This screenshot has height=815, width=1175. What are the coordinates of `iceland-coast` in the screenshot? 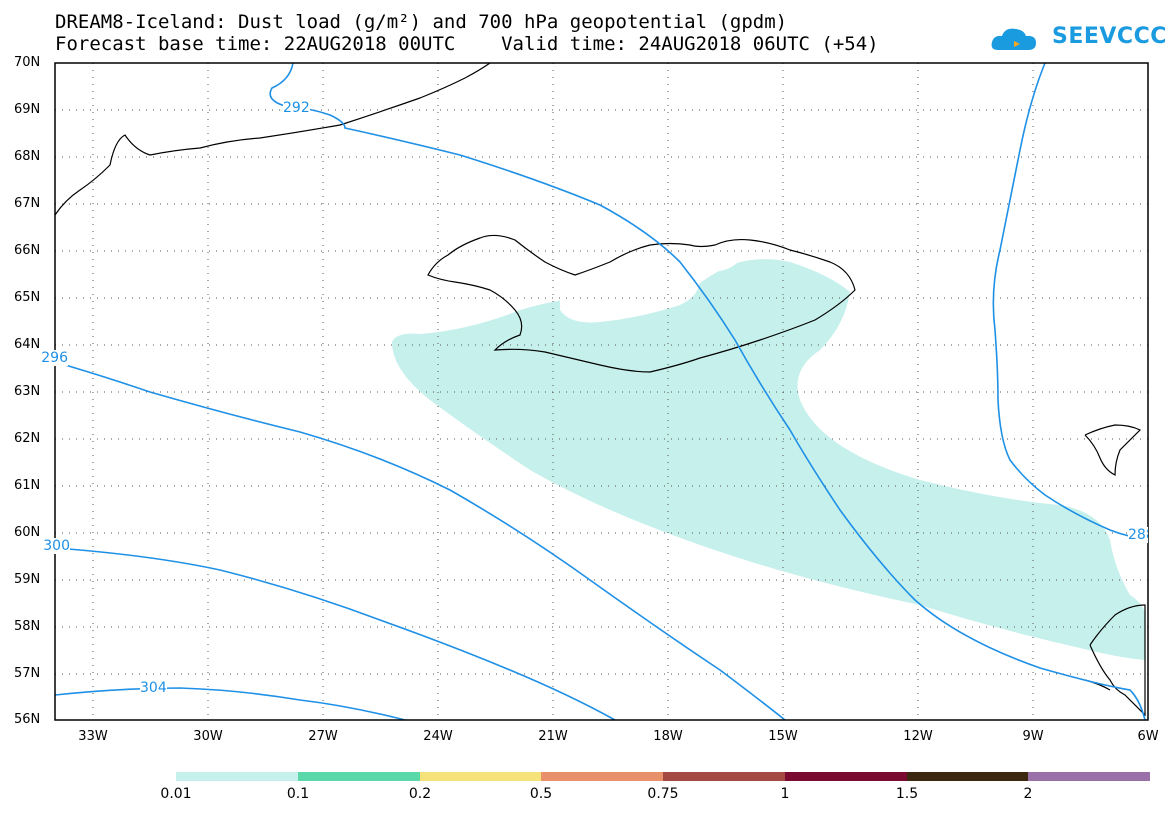 It's located at (641, 303).